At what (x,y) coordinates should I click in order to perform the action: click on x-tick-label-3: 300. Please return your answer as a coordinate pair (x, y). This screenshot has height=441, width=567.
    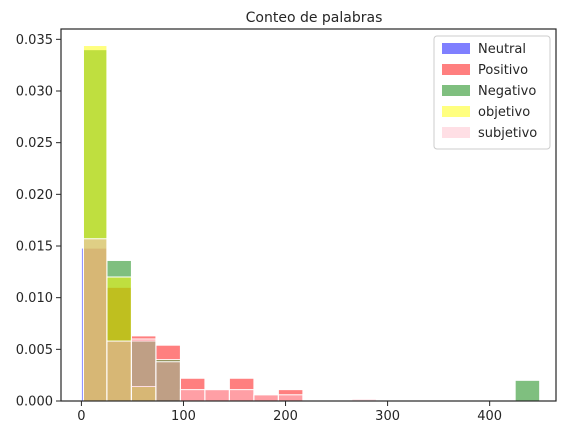
    Looking at the image, I should click on (387, 416).